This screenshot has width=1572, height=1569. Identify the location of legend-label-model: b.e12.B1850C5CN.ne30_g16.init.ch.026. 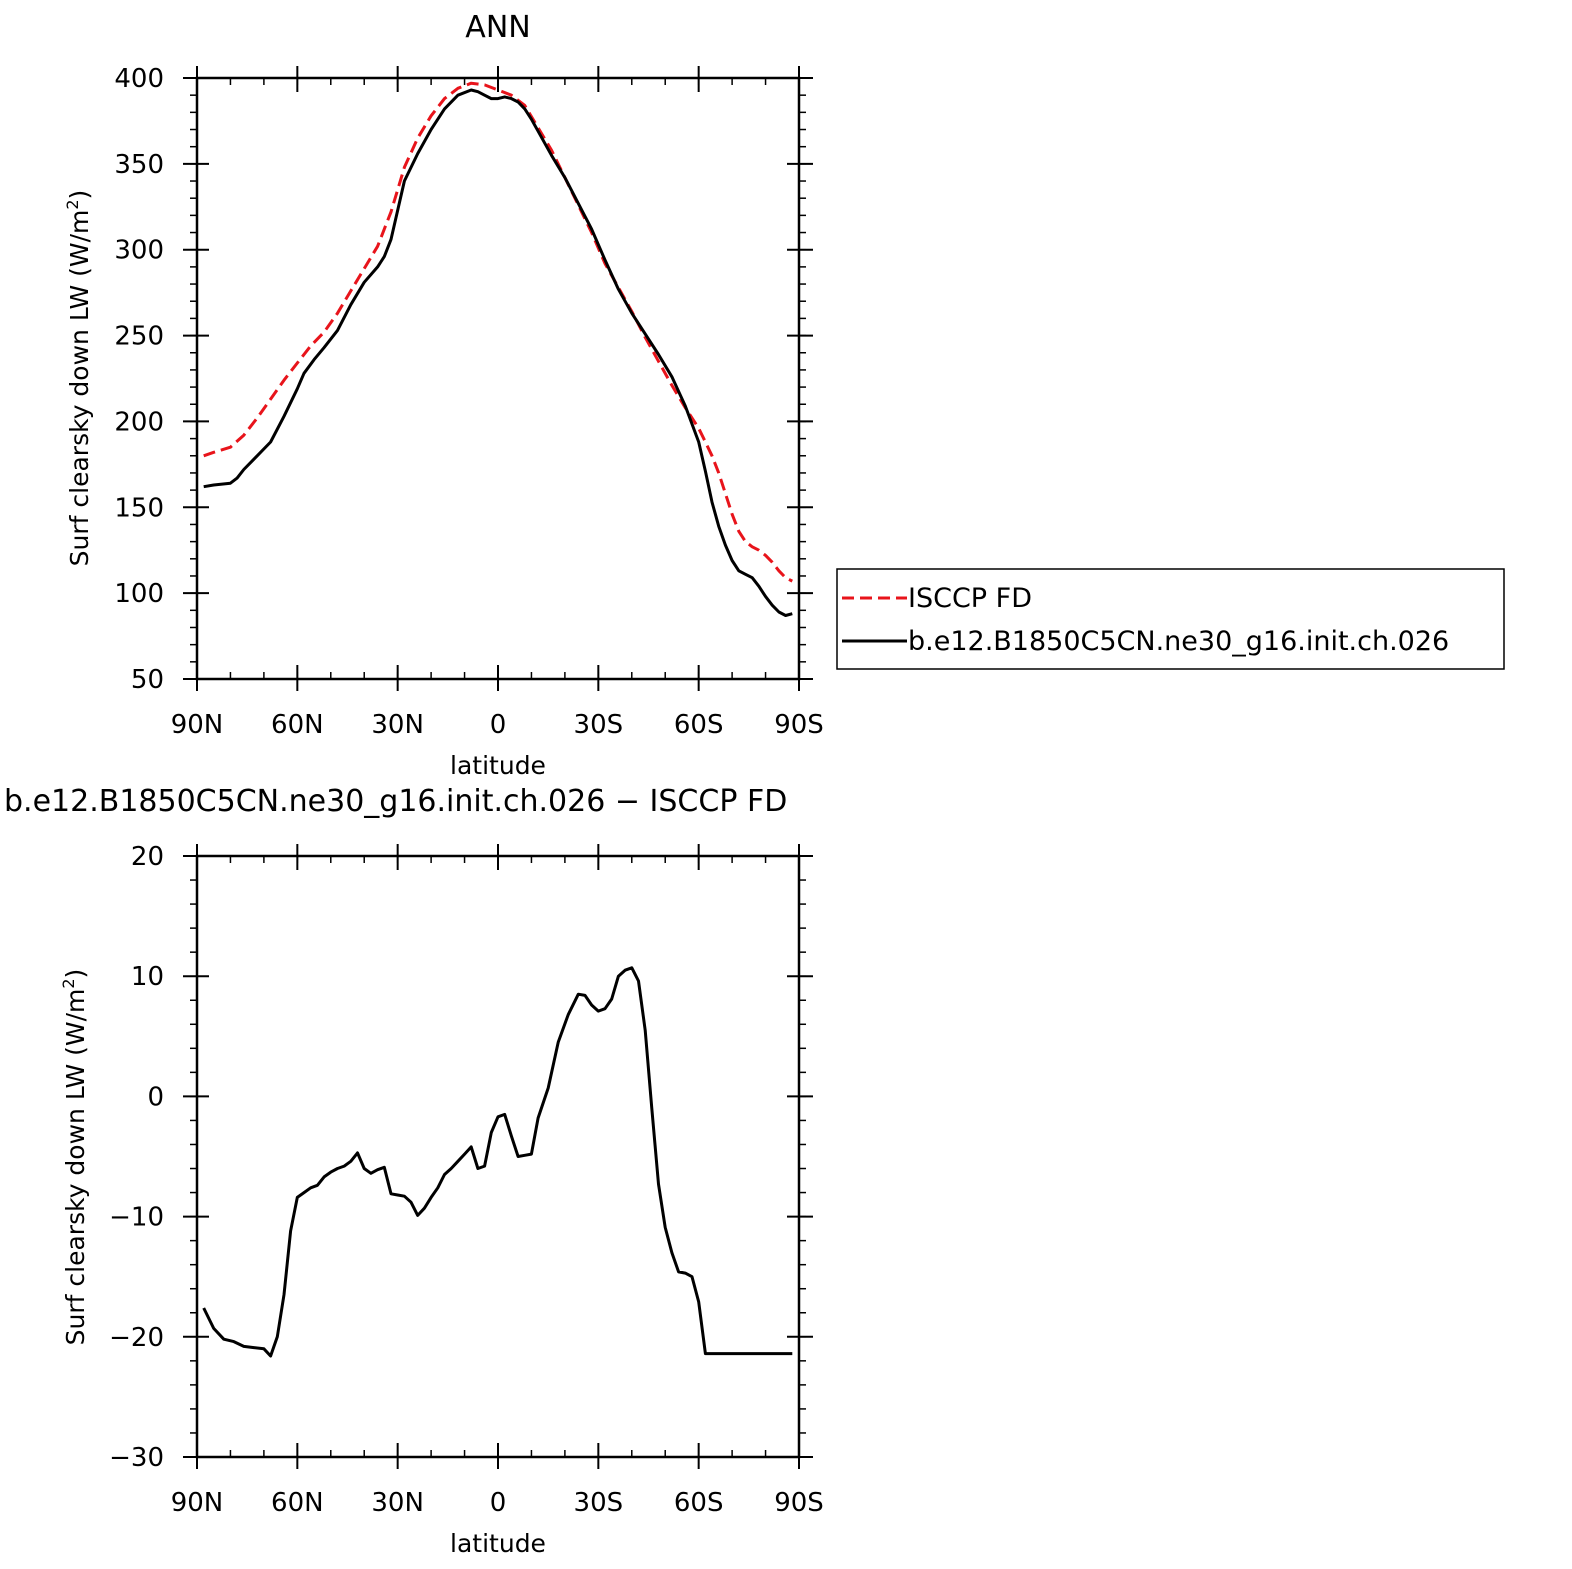
(1178, 641).